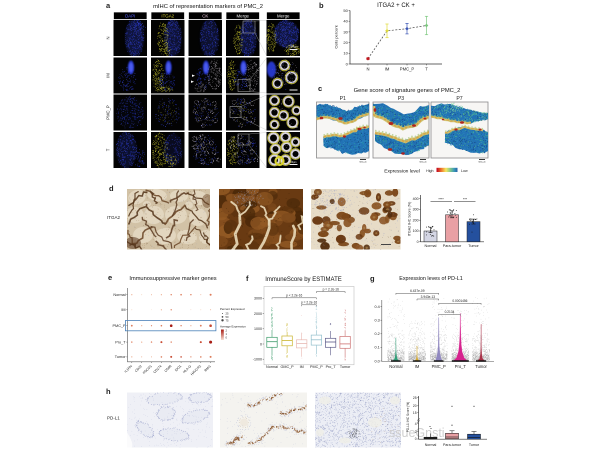 The height and width of the screenshot is (455, 600). Describe the element at coordinates (227, 334) in the screenshot. I see `svg-text: 1` at that location.